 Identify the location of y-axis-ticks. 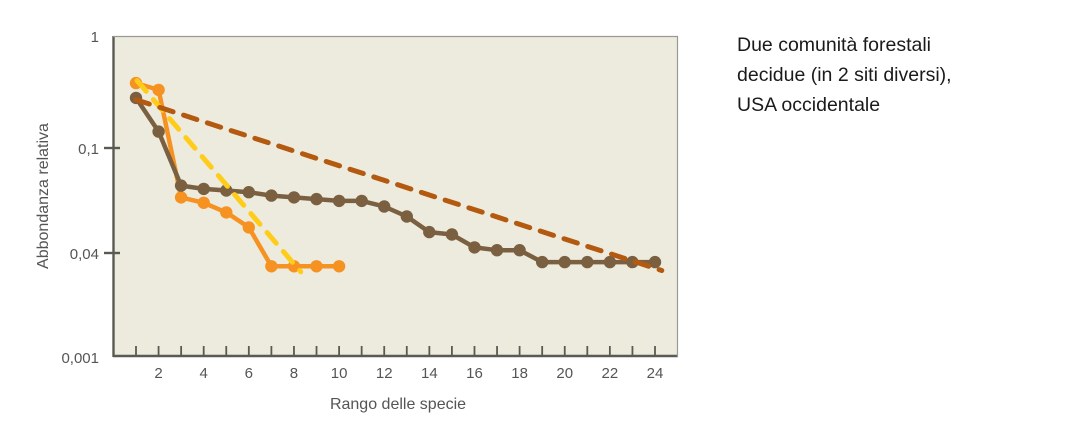
(112, 200).